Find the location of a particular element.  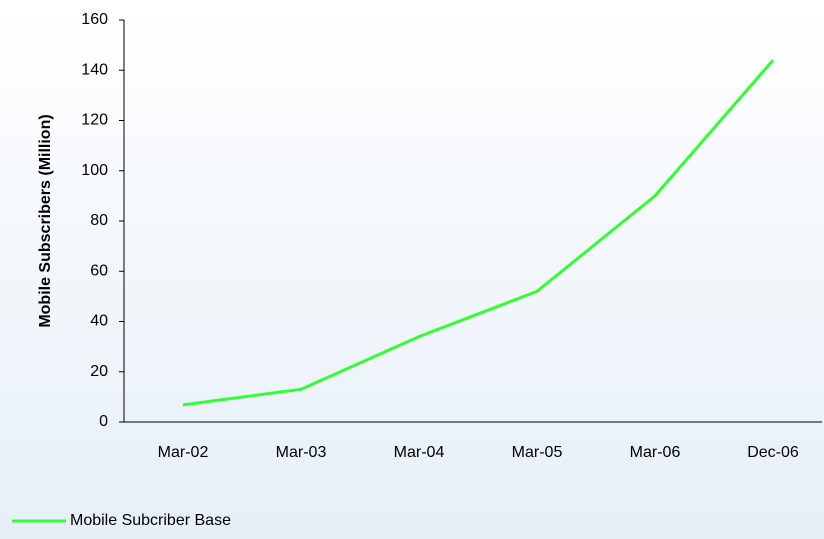

x-tick-label: Mar-03 is located at coordinates (301, 452).